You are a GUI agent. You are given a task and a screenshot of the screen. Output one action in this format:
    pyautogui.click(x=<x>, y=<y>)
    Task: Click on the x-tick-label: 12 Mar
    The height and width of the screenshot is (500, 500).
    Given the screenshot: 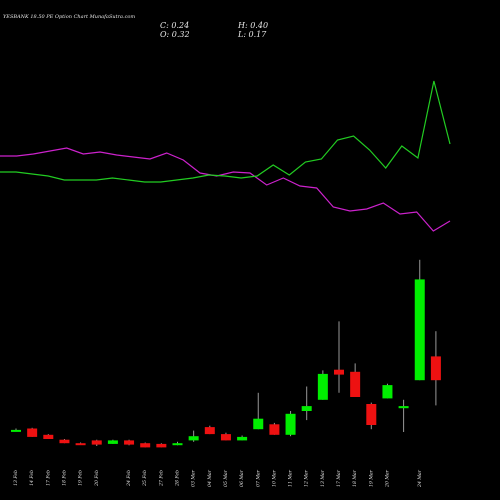 What is the action you would take?
    pyautogui.click(x=307, y=478)
    